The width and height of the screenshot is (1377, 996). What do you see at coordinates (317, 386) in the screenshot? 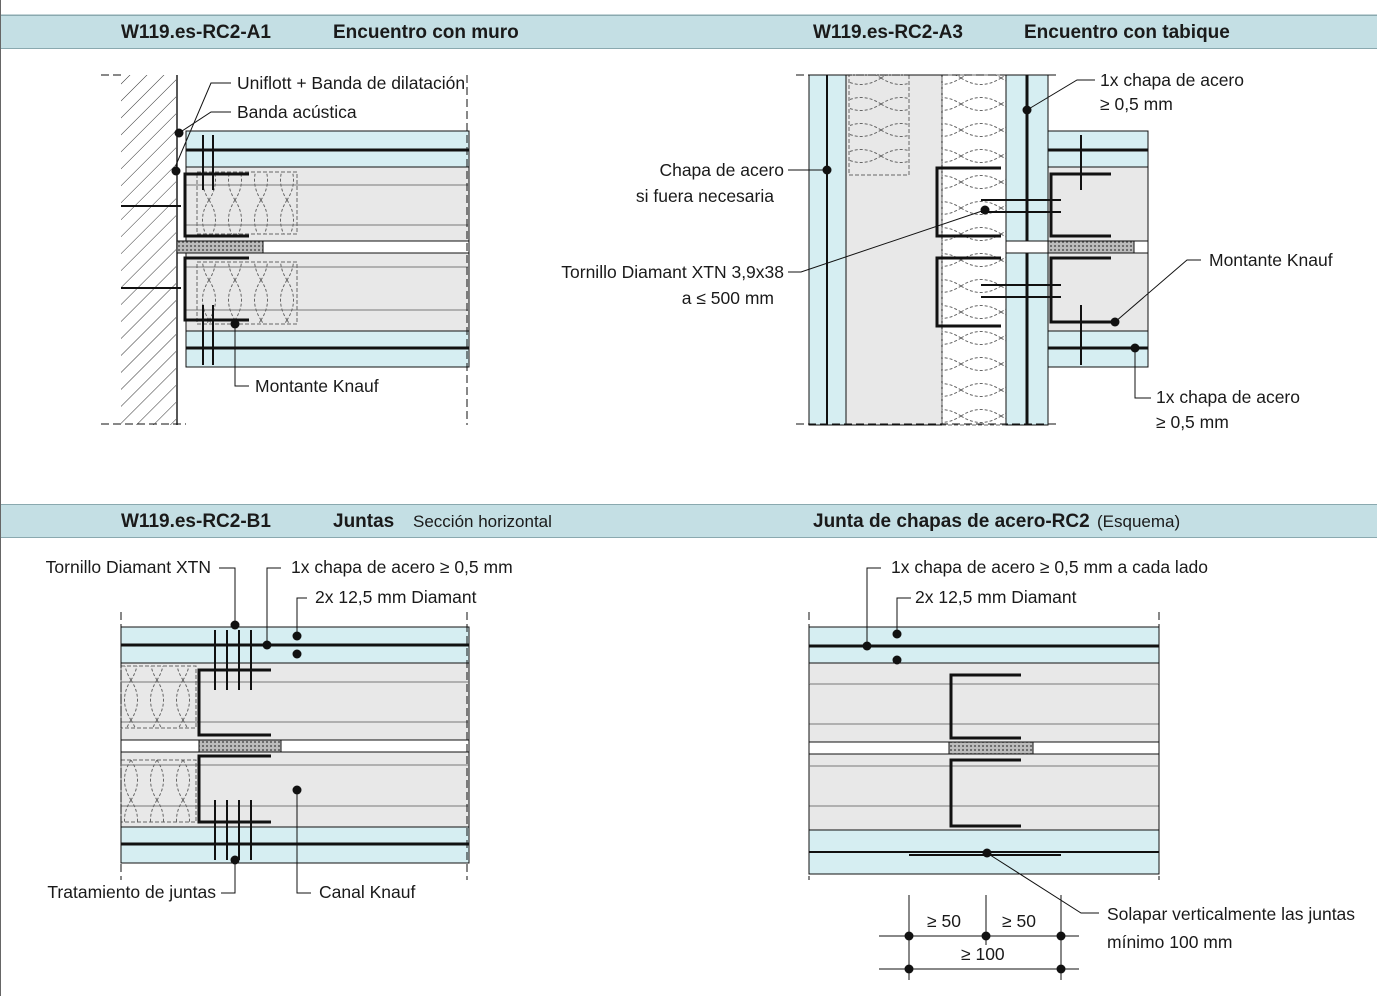
I see `label-a1-montante: Montante Knauf` at bounding box center [317, 386].